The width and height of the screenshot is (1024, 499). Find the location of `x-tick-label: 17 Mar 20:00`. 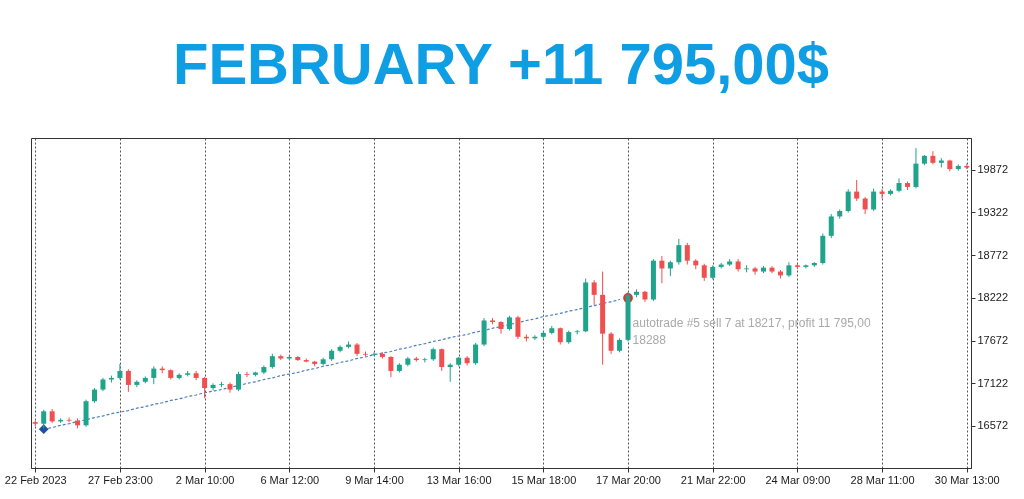

x-tick-label: 17 Mar 20:00 is located at coordinates (628, 479).